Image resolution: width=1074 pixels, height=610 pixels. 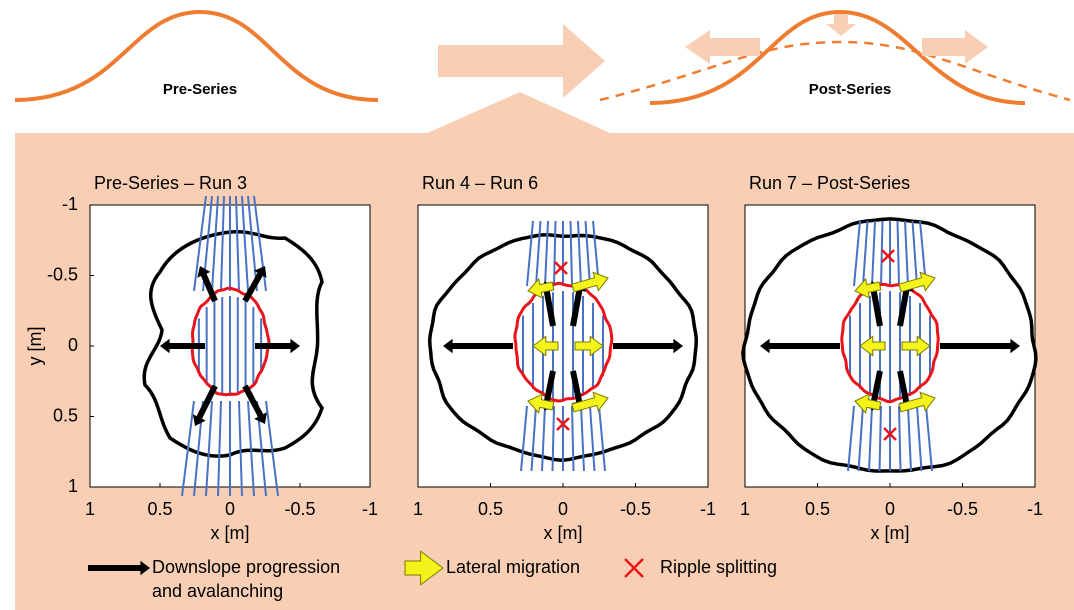 What do you see at coordinates (841, 25) in the screenshot?
I see `down-arrow` at bounding box center [841, 25].